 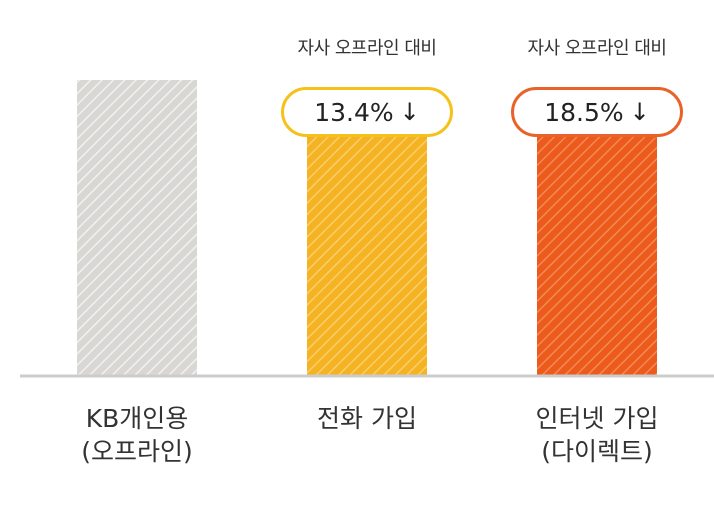 I want to click on bar-phone, so click(x=367, y=247).